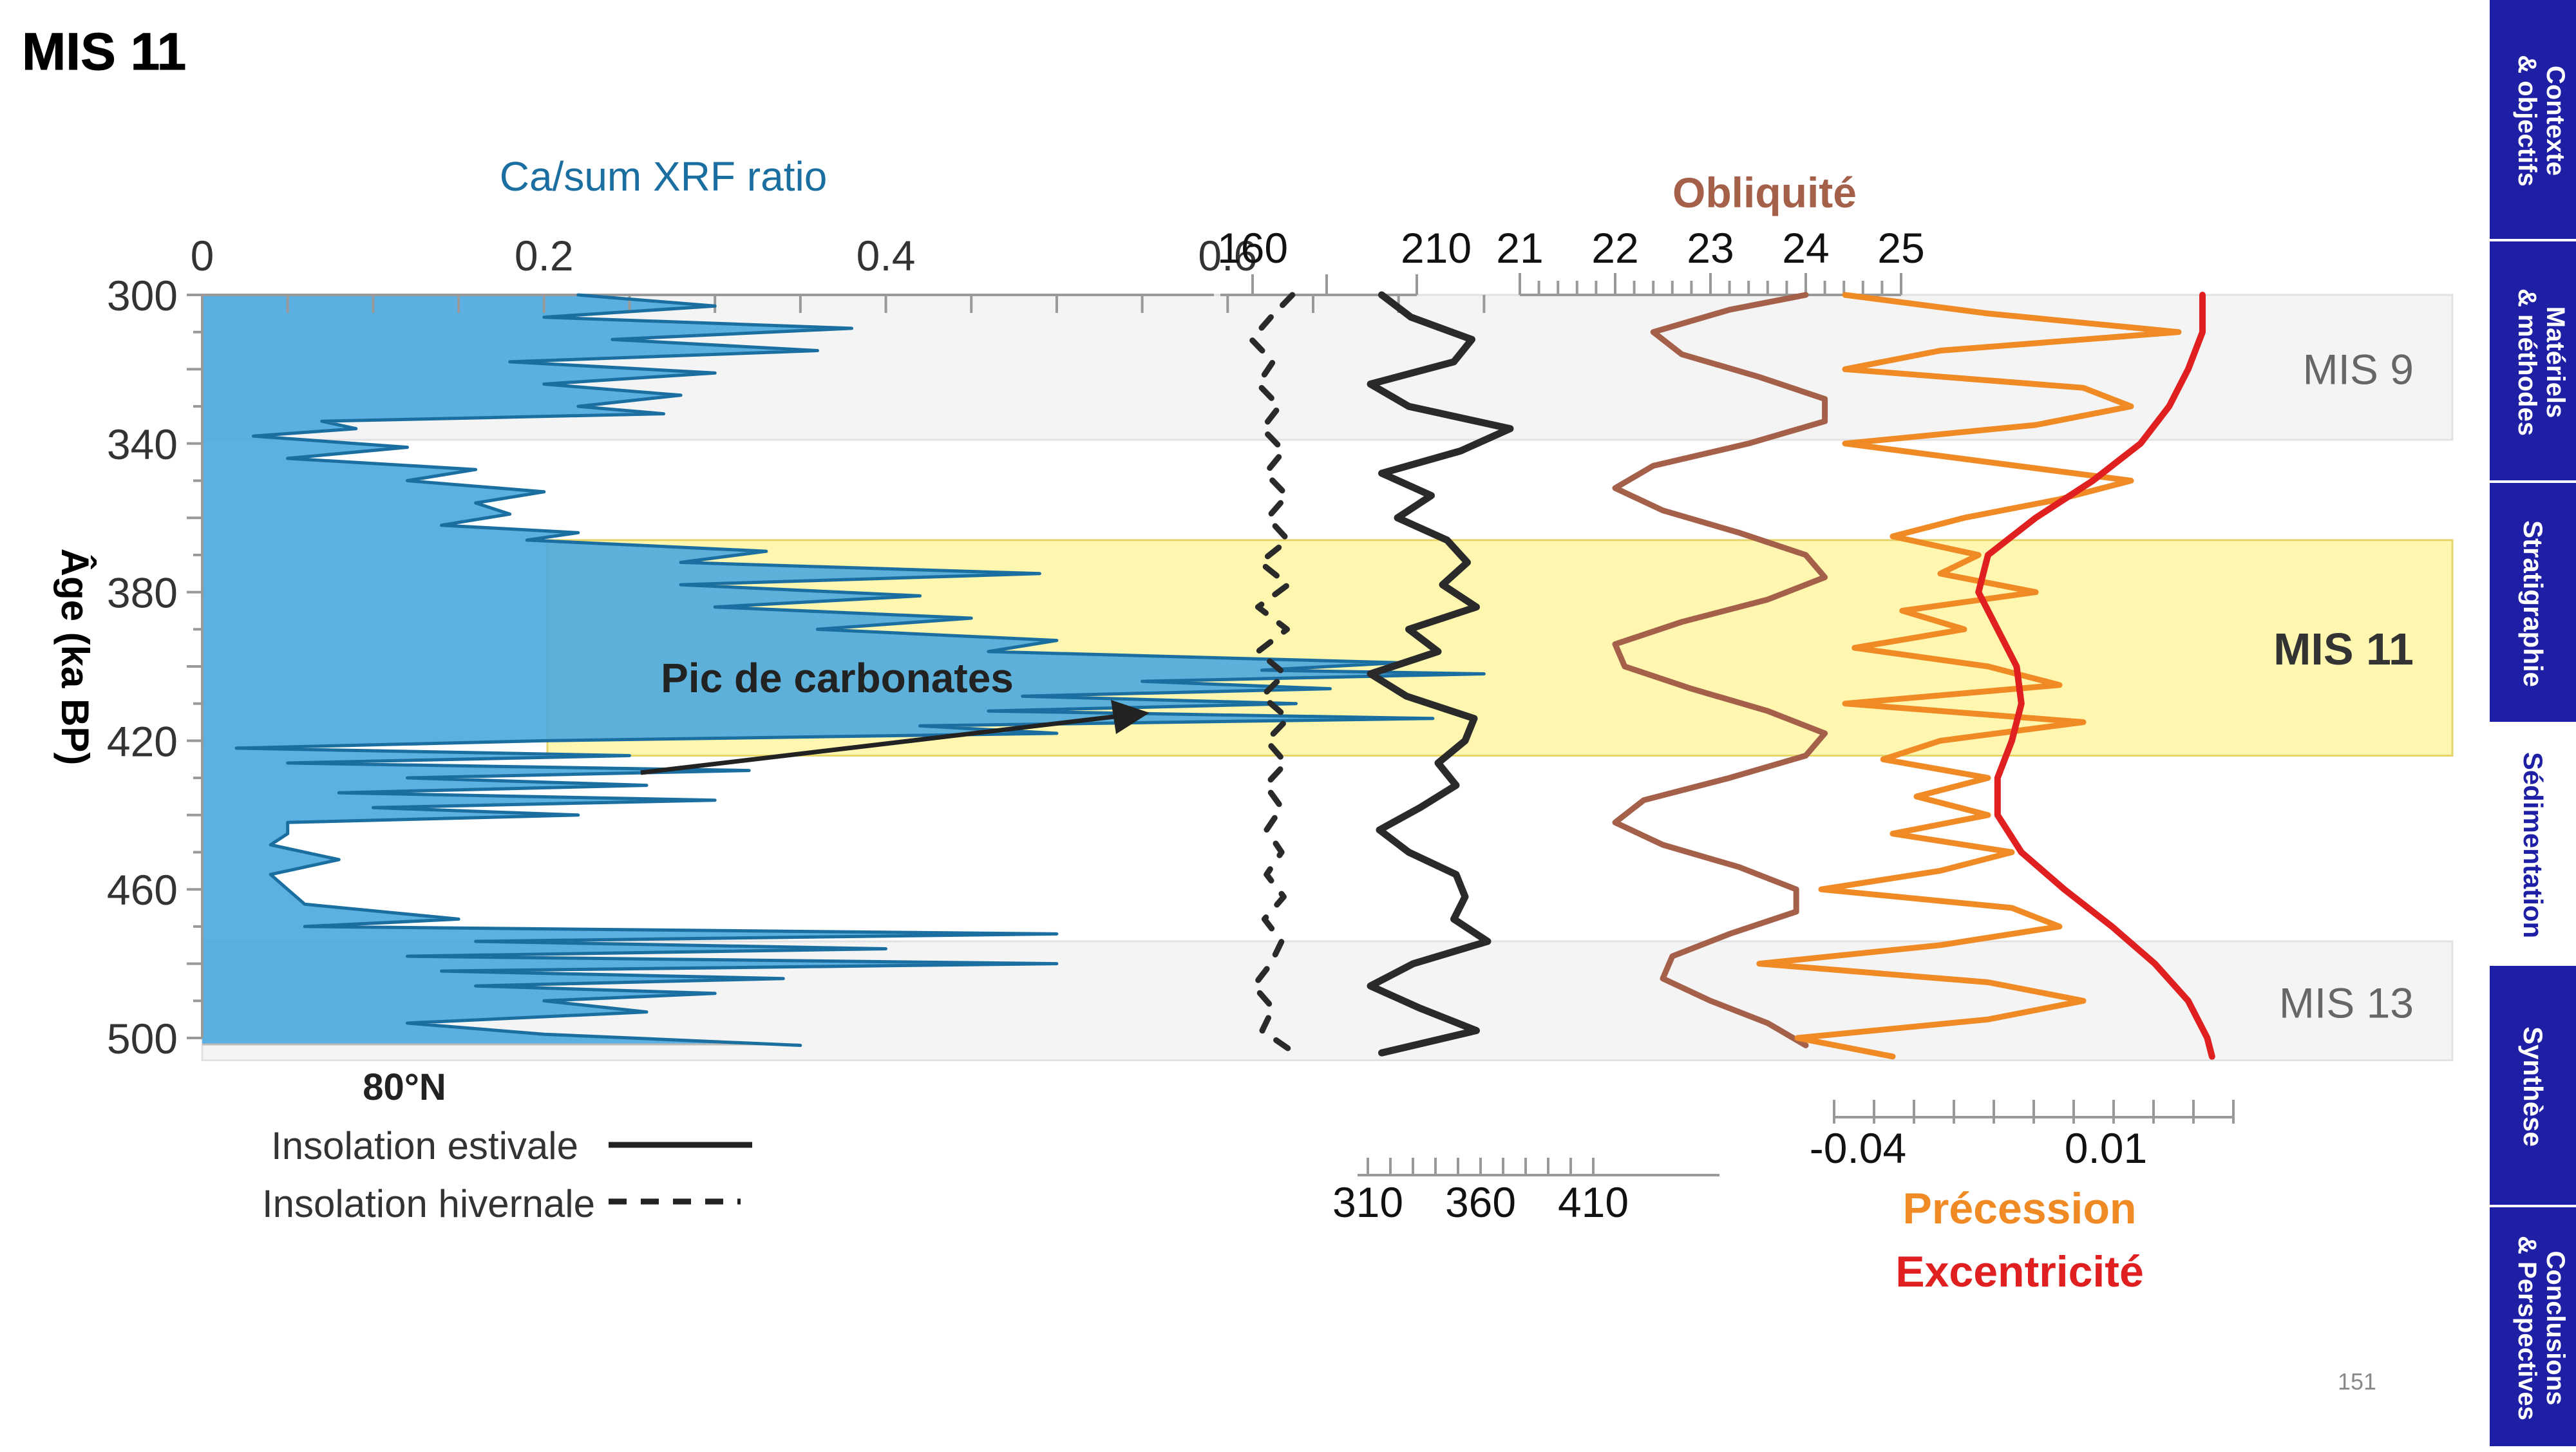 The image size is (2576, 1452). Describe the element at coordinates (1368, 1202) in the screenshot. I see `summer-bottom-tick-label: 310` at that location.